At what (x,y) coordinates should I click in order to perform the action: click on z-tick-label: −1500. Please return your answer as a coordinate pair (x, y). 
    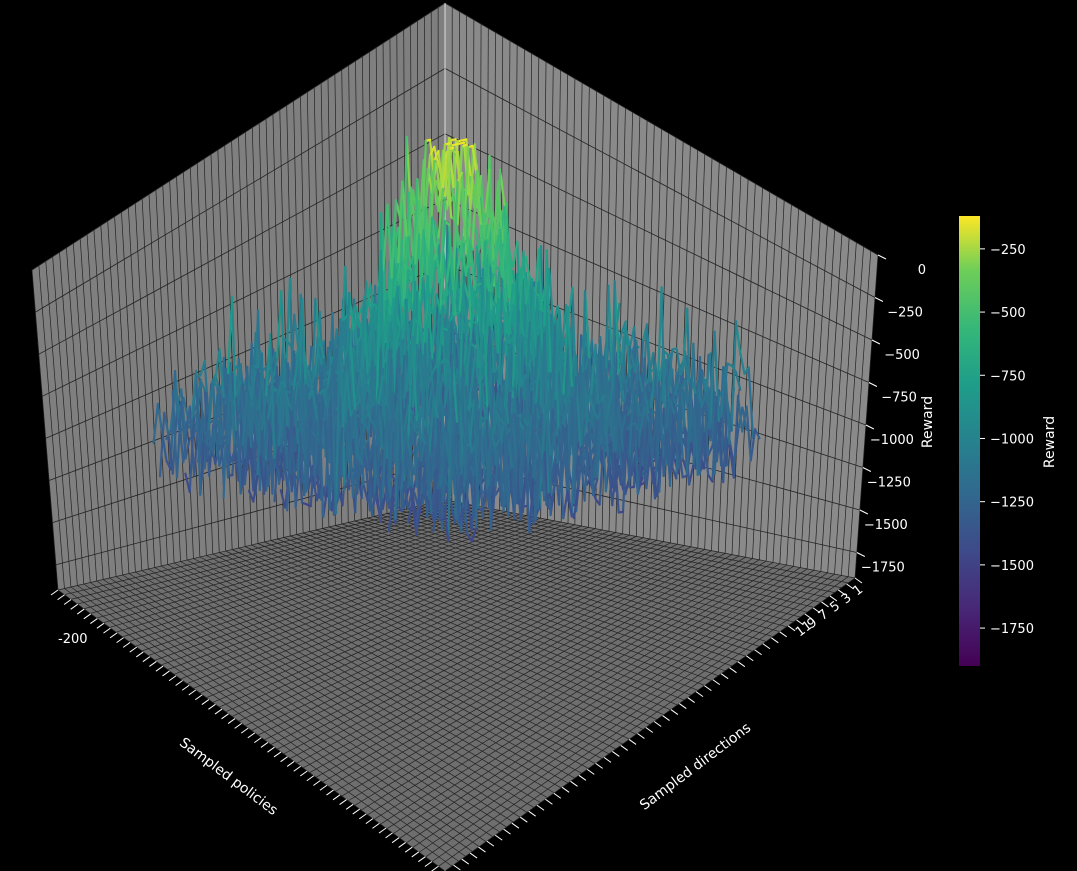
    Looking at the image, I should click on (886, 525).